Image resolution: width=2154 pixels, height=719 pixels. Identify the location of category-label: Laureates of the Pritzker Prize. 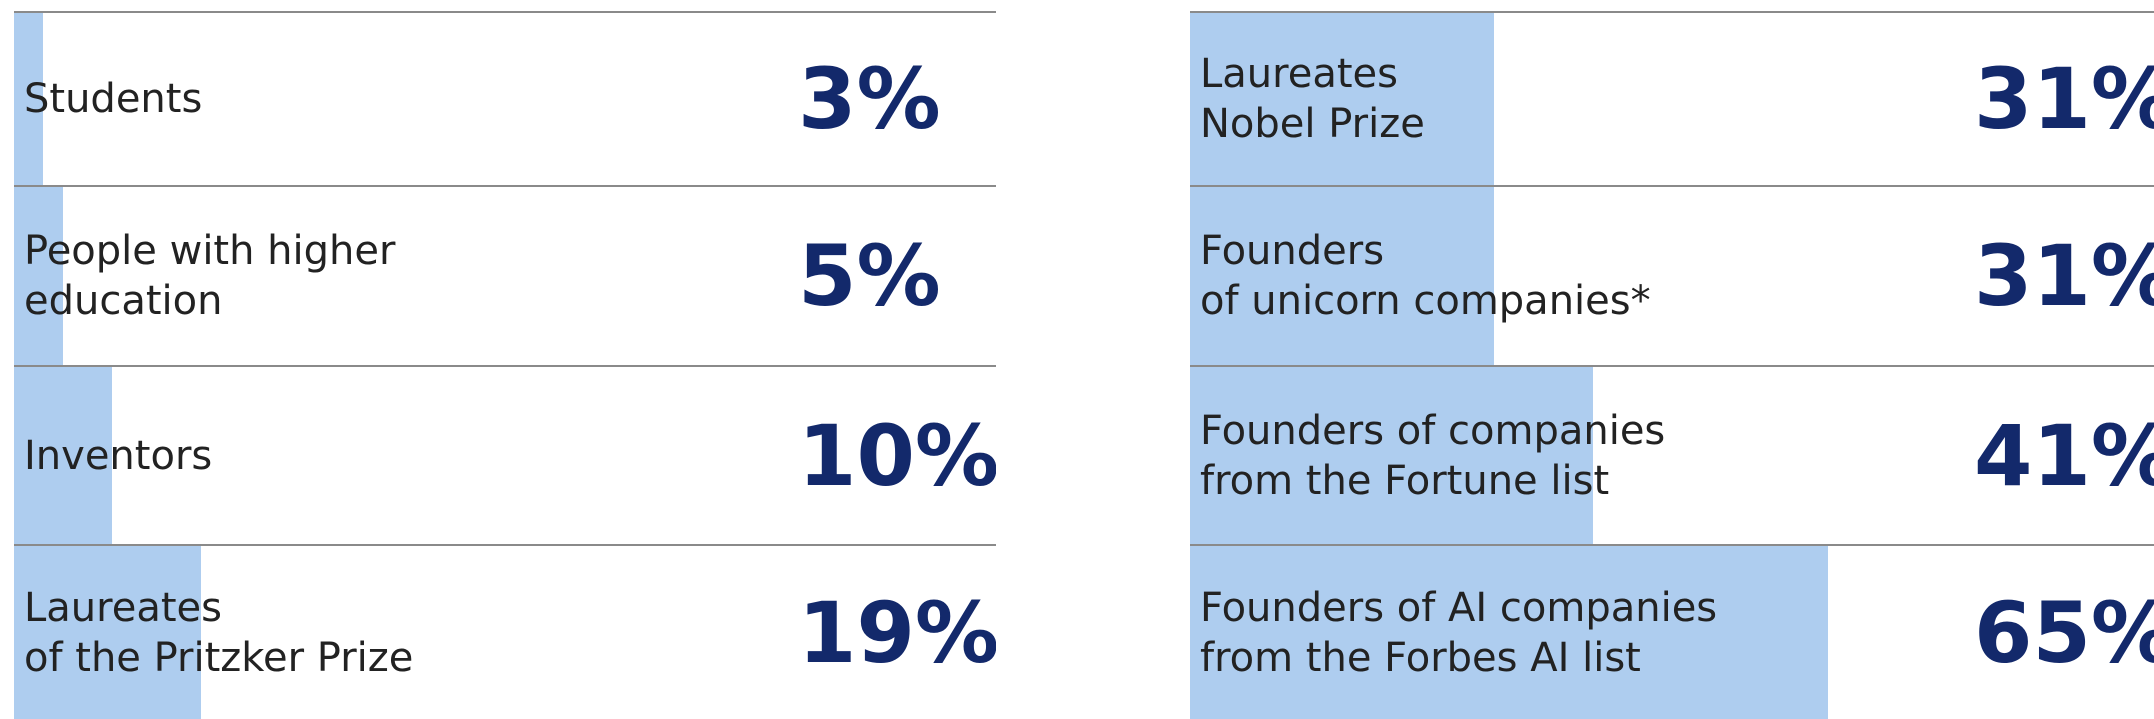
(219, 632).